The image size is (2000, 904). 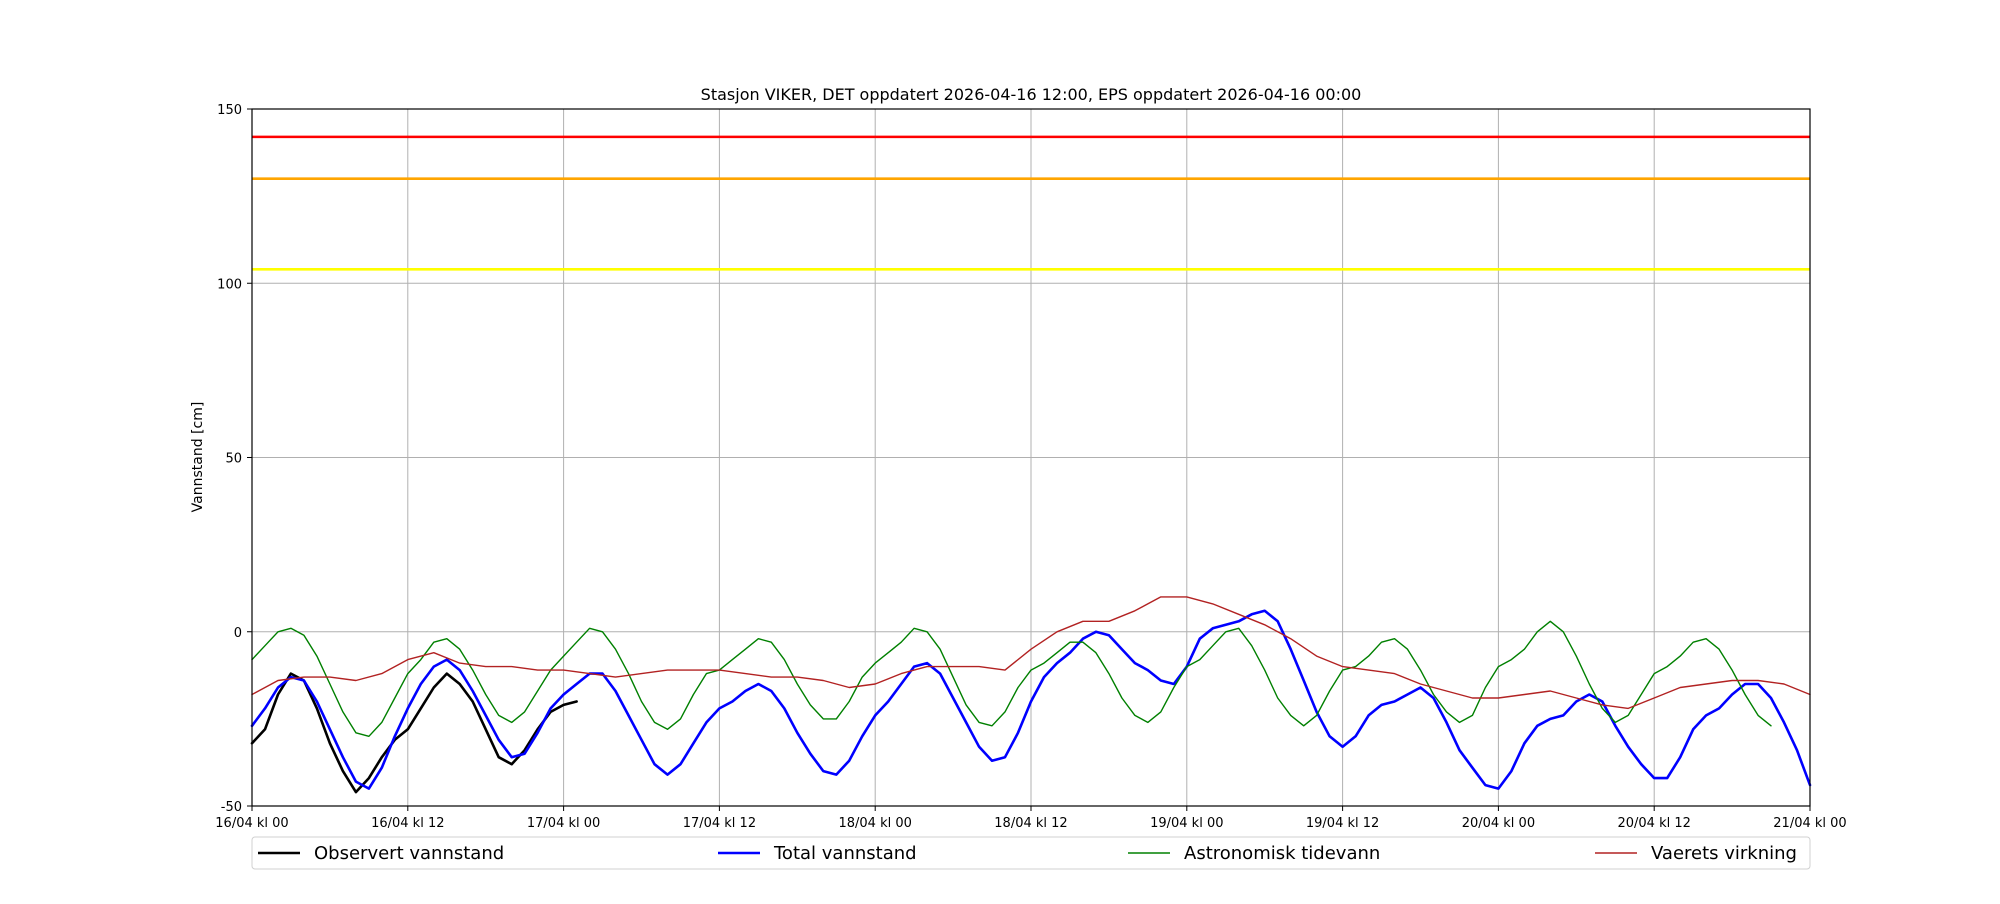 I want to click on x-tick-label-7: 19/04 kl 12, so click(x=1342, y=823).